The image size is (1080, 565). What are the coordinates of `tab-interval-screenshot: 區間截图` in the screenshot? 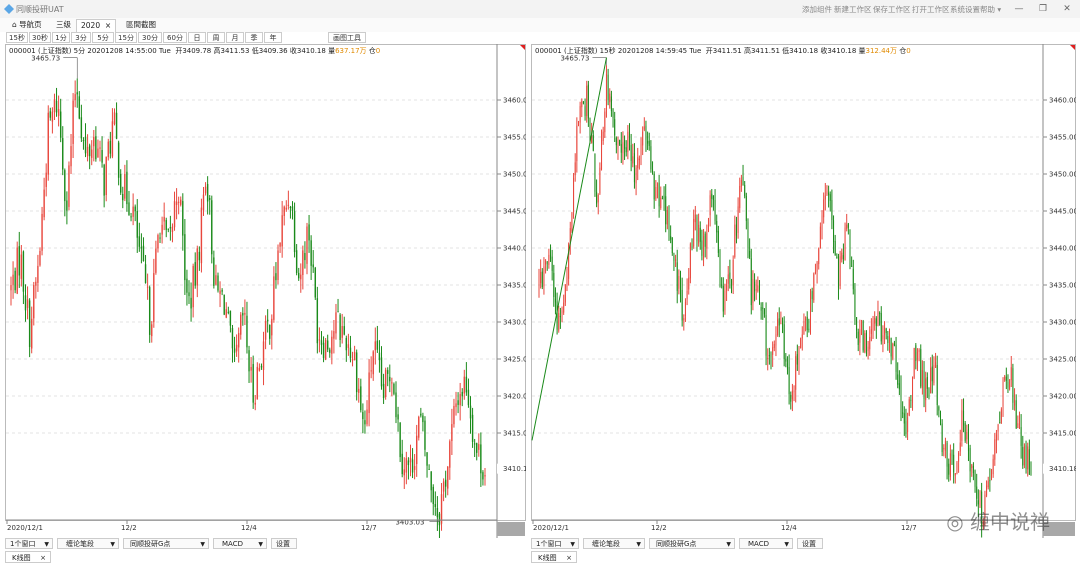 It's located at (141, 24).